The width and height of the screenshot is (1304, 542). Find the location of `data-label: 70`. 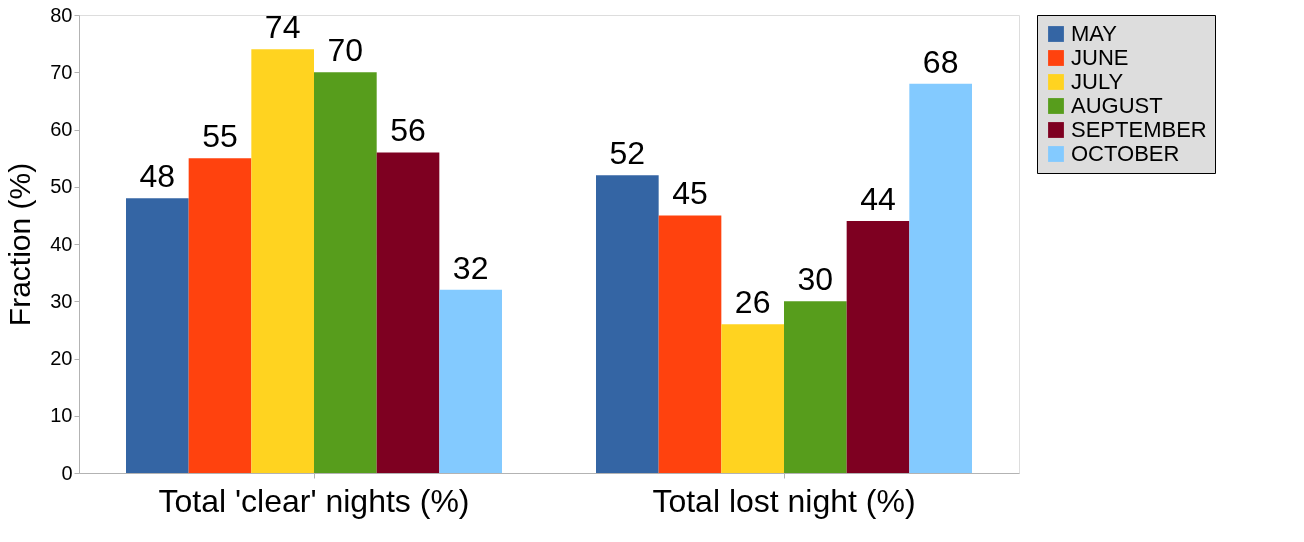

data-label: 70 is located at coordinates (345, 50).